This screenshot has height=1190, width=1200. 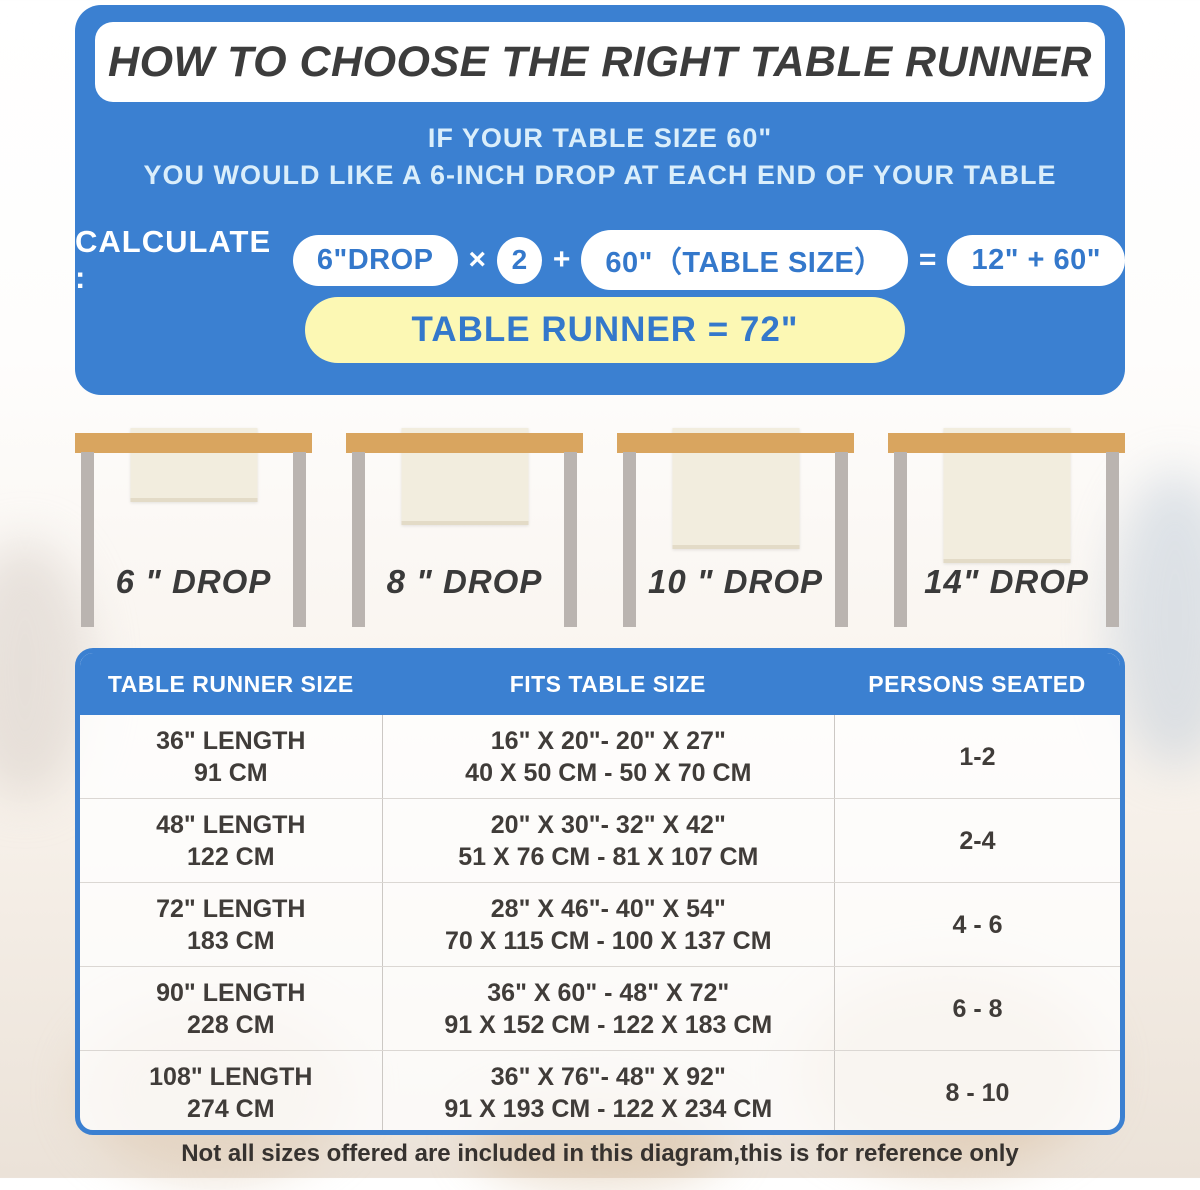 I want to click on sum-pill: 12" + 60", so click(x=1036, y=260).